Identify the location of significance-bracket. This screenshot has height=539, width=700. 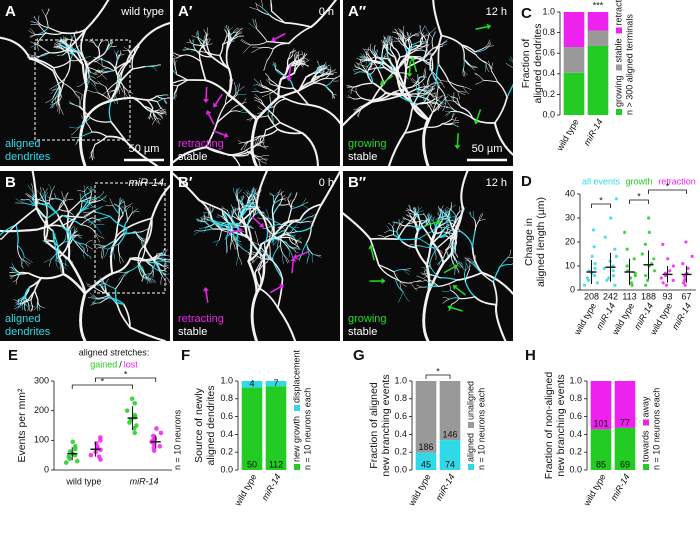
(438, 376).